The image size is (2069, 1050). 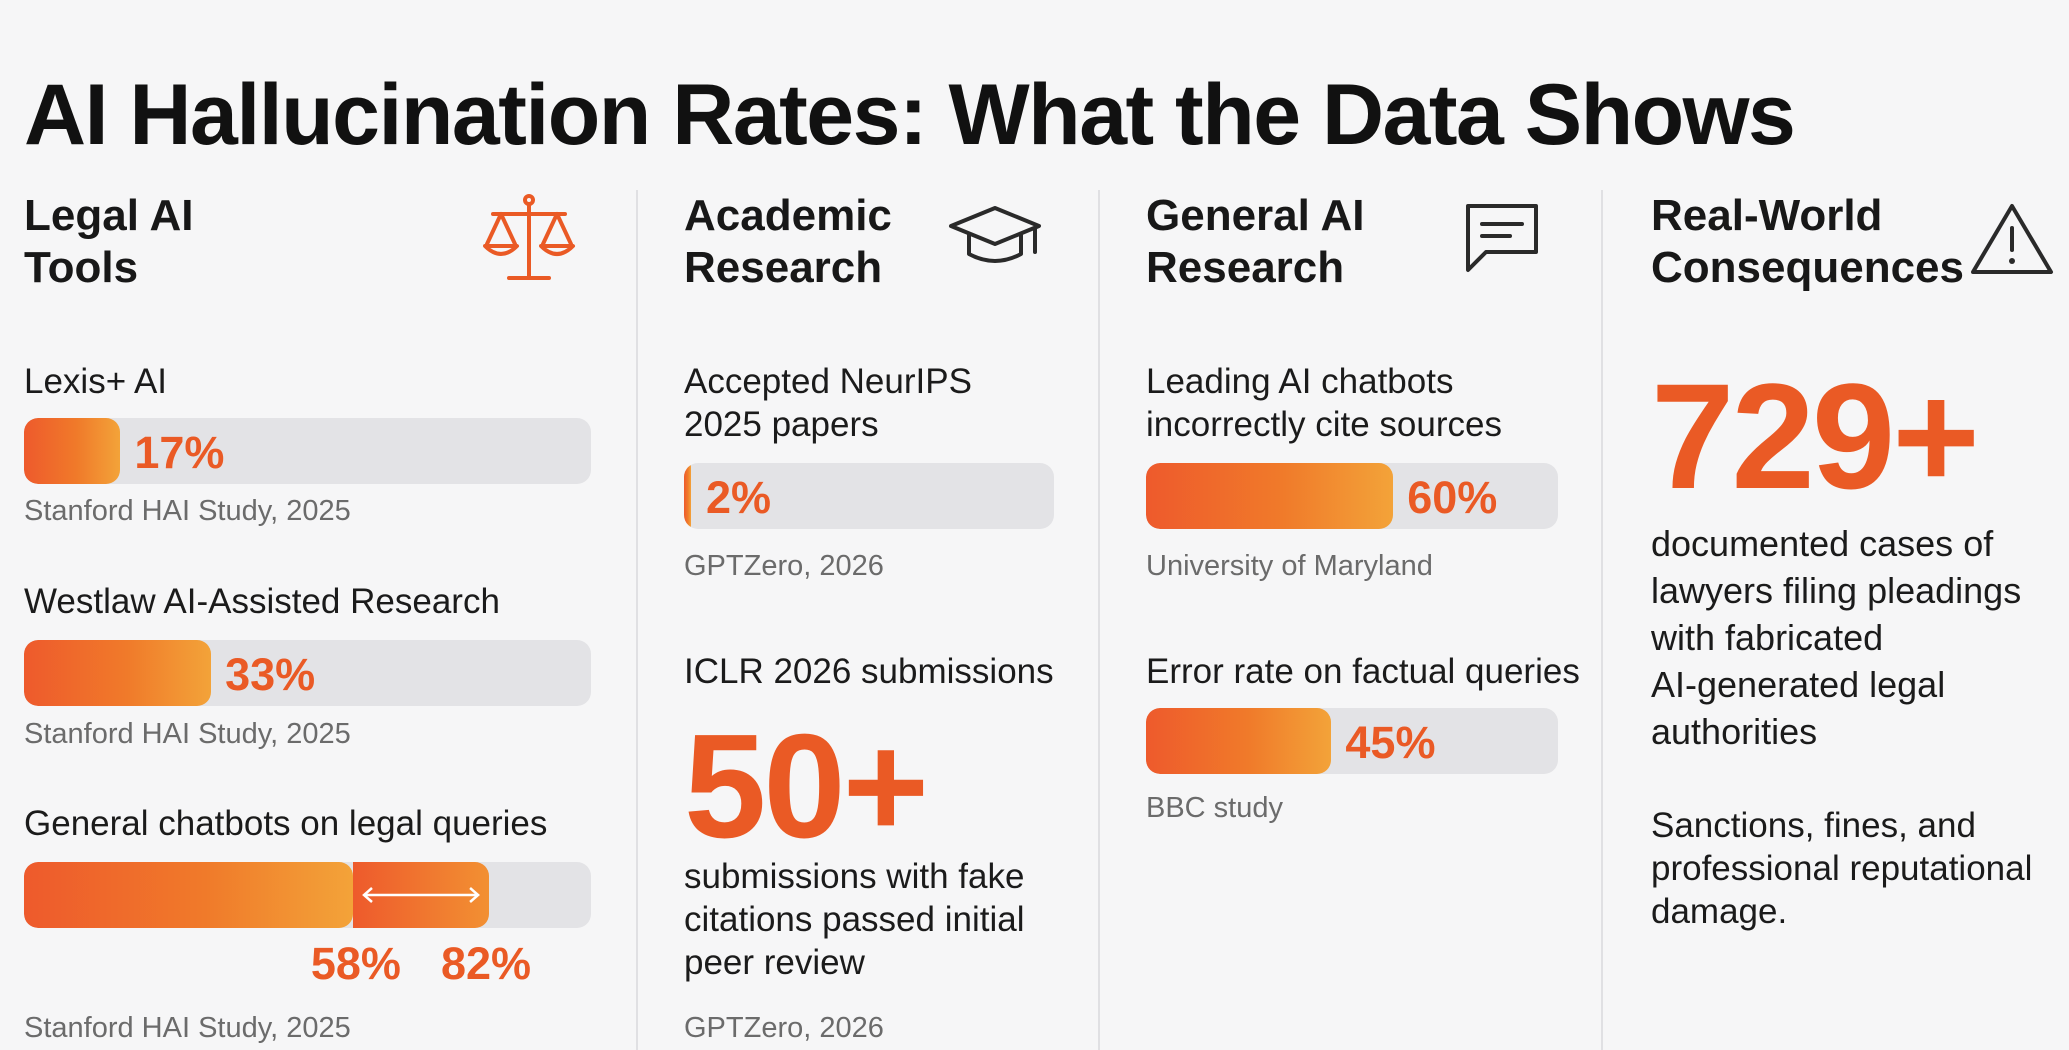 What do you see at coordinates (109, 241) in the screenshot?
I see `legal-ai-heading: Legal AI Tools` at bounding box center [109, 241].